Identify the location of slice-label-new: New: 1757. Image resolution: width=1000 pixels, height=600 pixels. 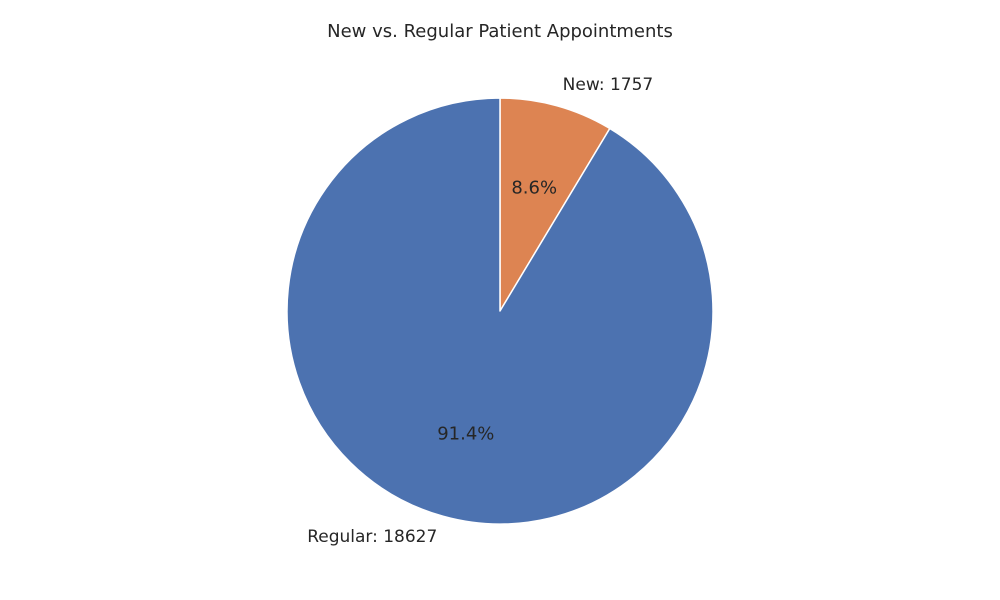
(608, 85).